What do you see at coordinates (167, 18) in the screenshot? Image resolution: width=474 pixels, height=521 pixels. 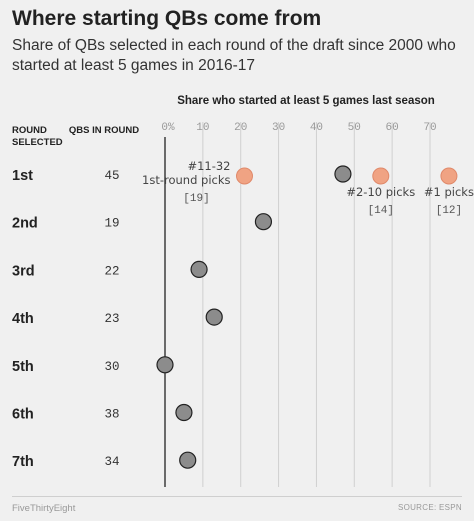 I see `chart-title: Where starting QBs come from` at bounding box center [167, 18].